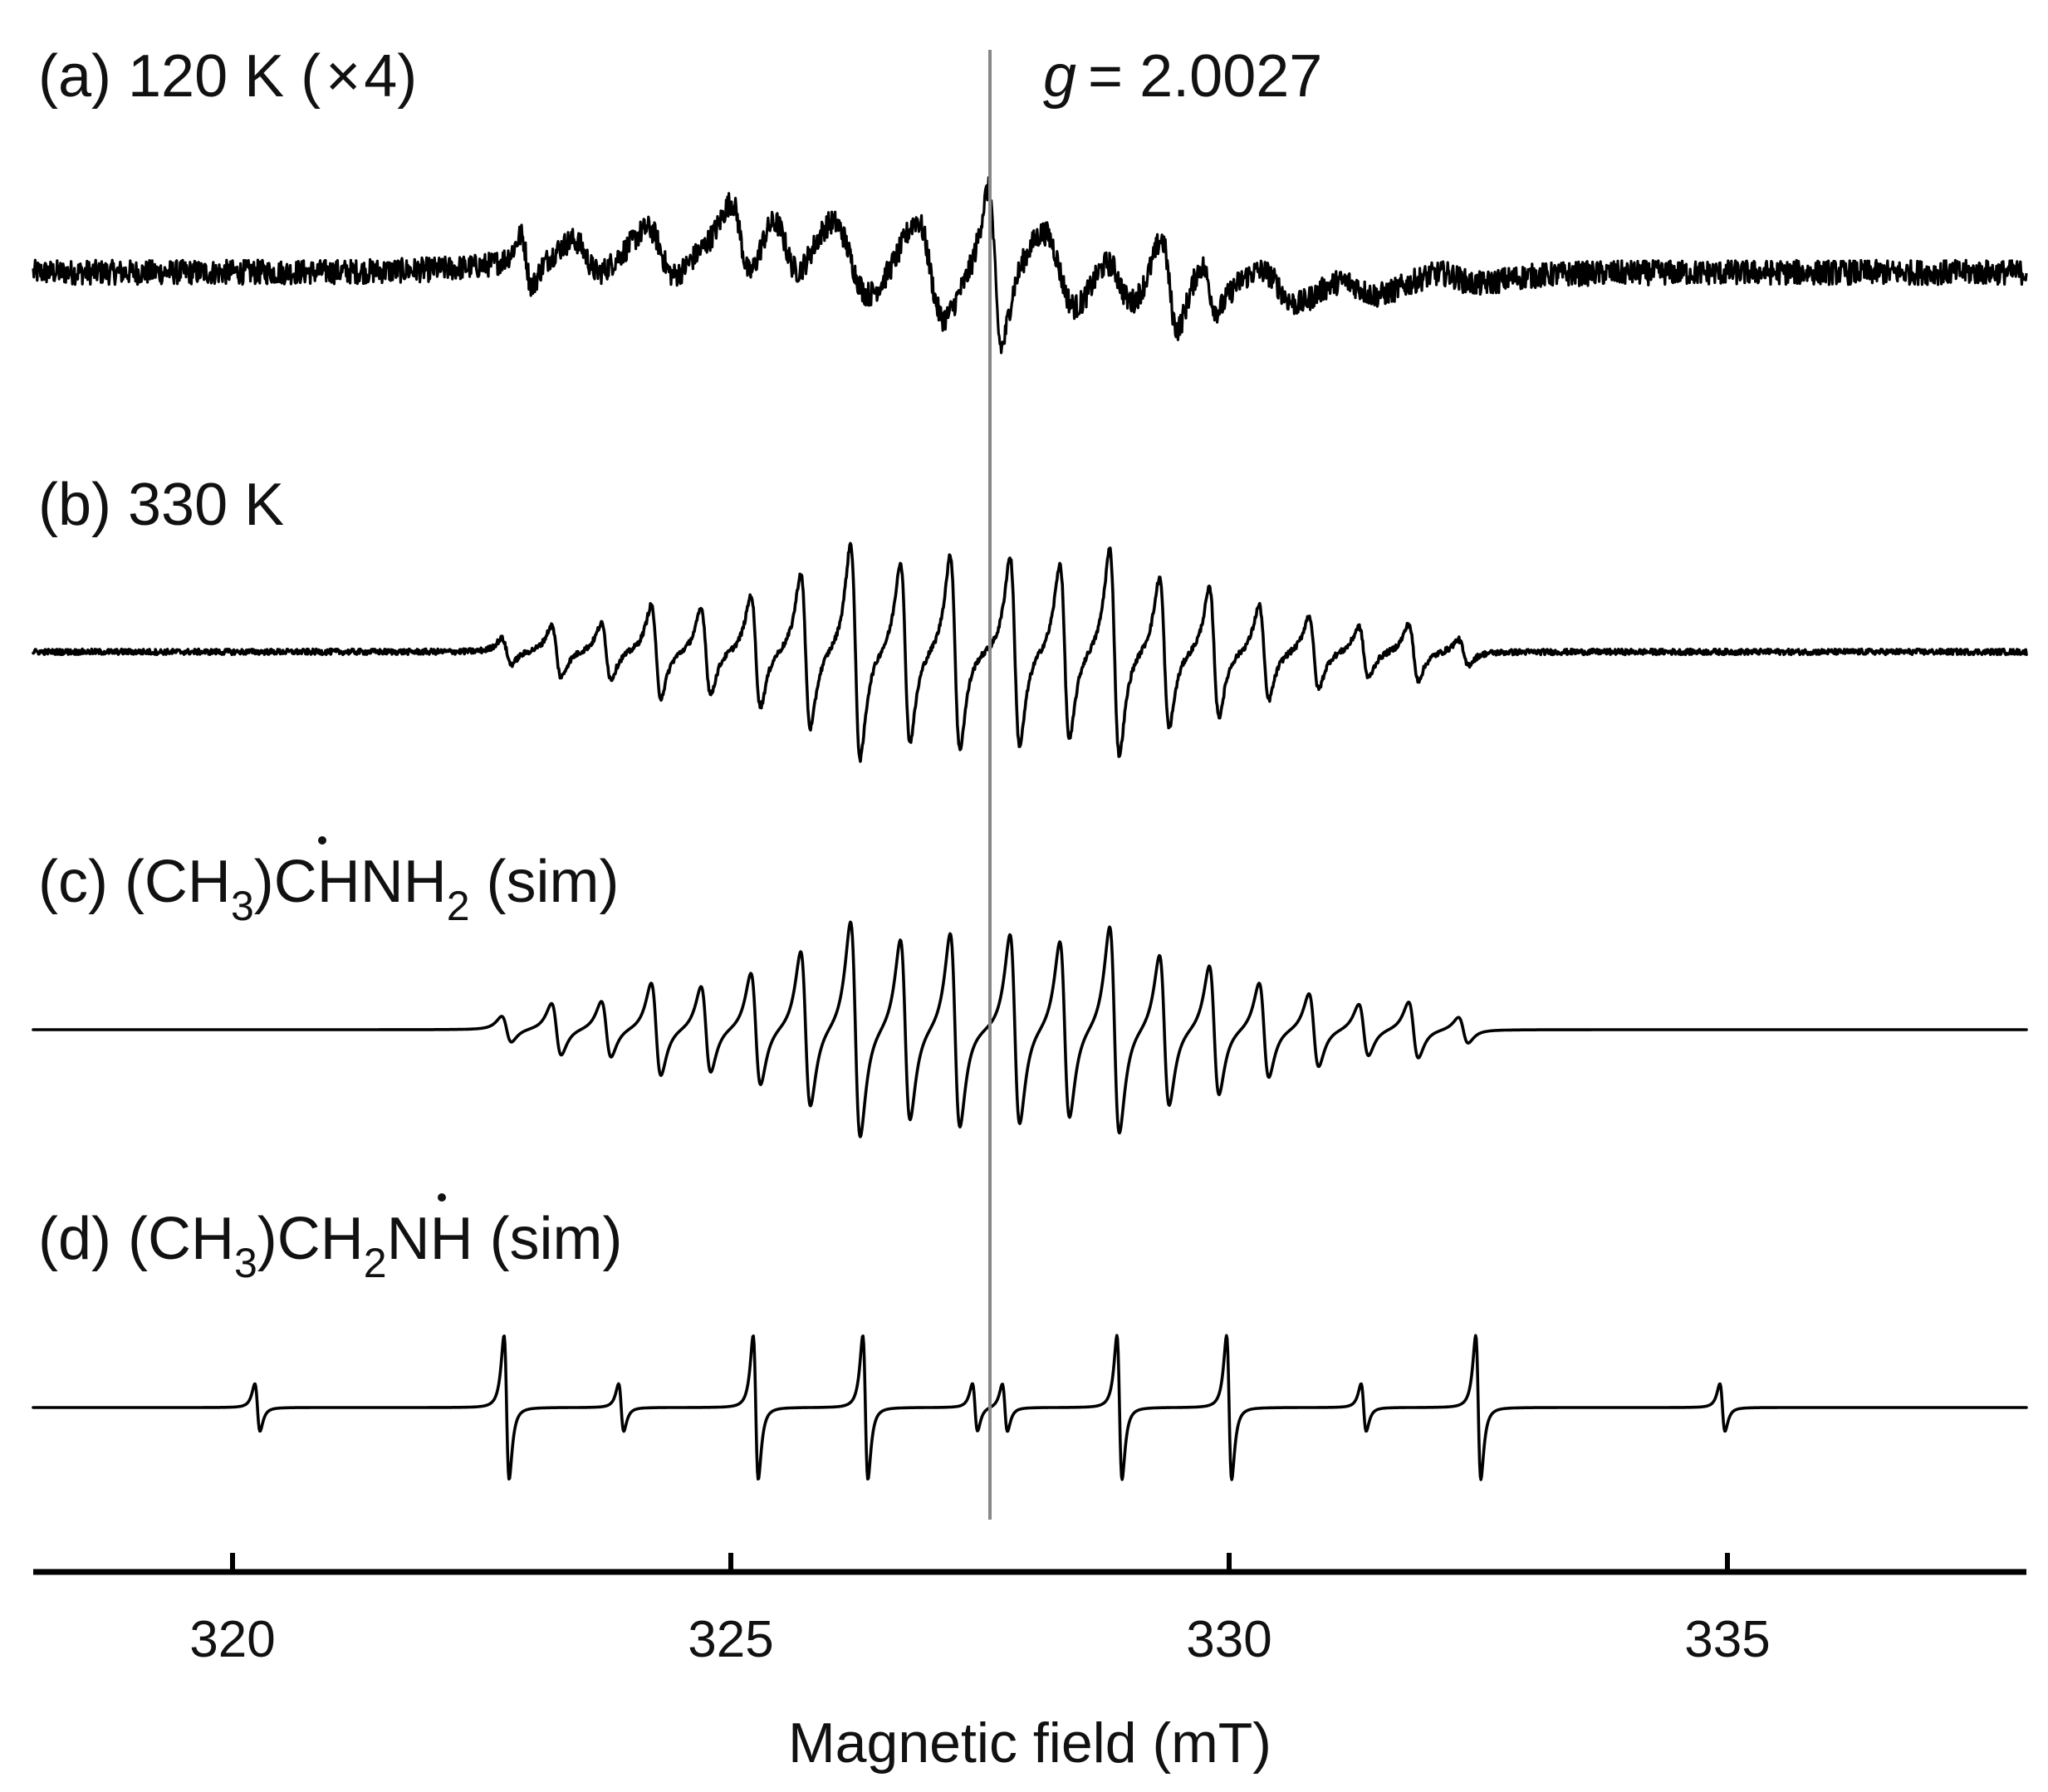 This screenshot has height=1792, width=2048. What do you see at coordinates (390, 76) in the screenshot?
I see `panel-a-label-factor: 4)` at bounding box center [390, 76].